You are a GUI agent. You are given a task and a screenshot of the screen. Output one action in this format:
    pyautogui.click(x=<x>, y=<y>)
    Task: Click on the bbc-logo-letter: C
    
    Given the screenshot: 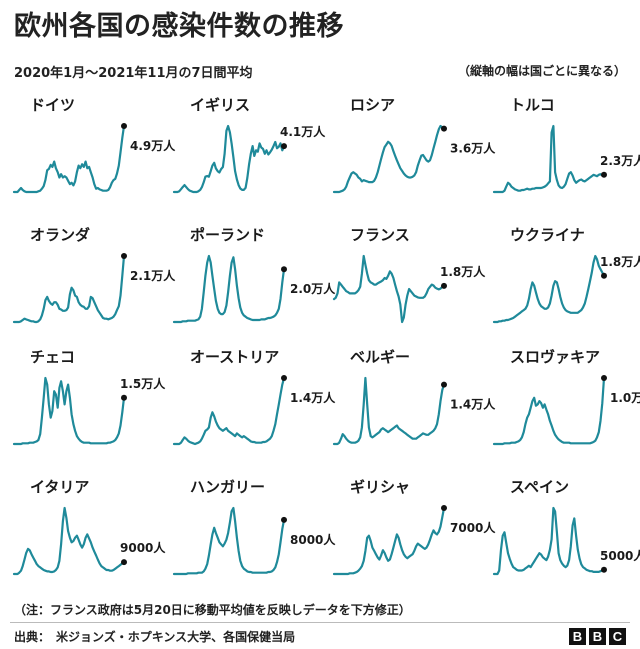 What is the action you would take?
    pyautogui.click(x=617, y=636)
    